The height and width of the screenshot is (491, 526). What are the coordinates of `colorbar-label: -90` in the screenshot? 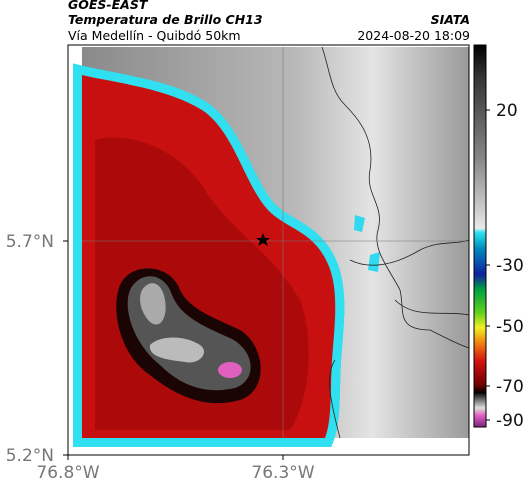 It's located at (510, 421).